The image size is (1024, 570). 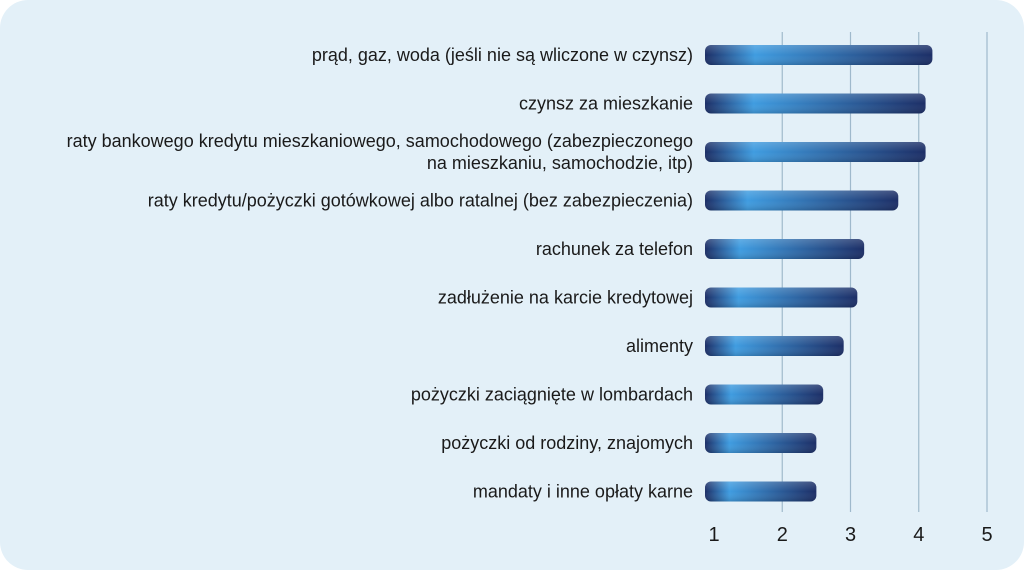 I want to click on category-label: pożyczki od rodziny, znajomych, so click(x=567, y=443).